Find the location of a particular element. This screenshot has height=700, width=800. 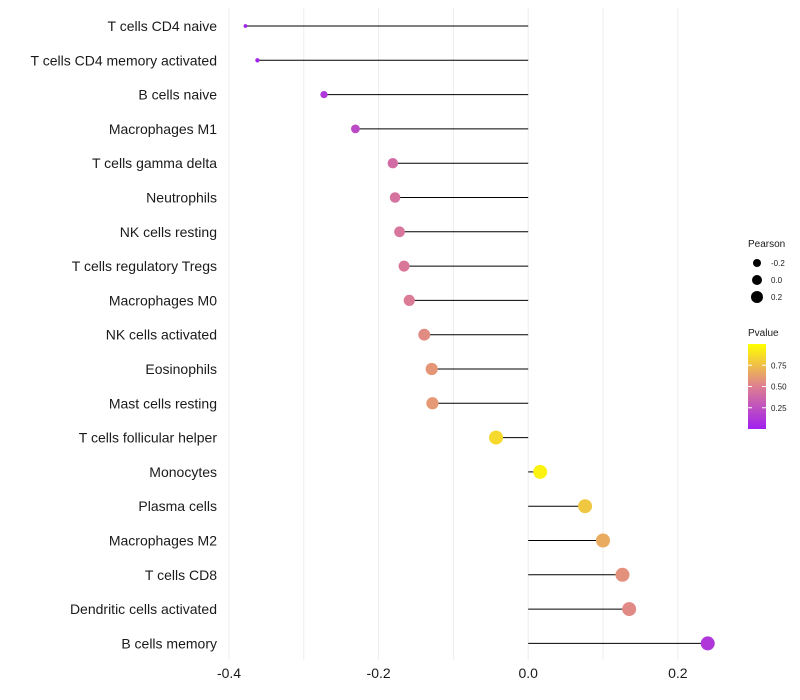

legend-color-title: Pvalue is located at coordinates (763, 333).